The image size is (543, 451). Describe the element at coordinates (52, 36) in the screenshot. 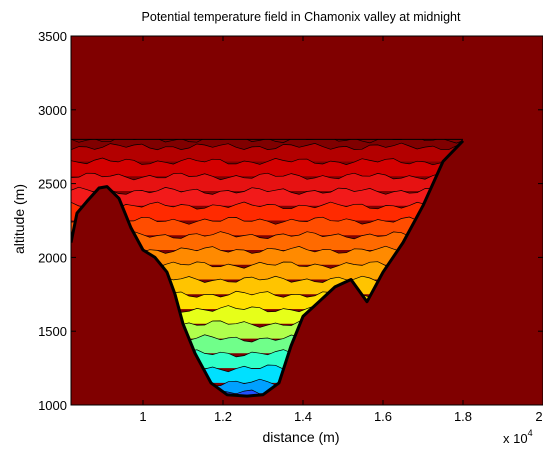

I see `y-tick-label: 3500` at that location.